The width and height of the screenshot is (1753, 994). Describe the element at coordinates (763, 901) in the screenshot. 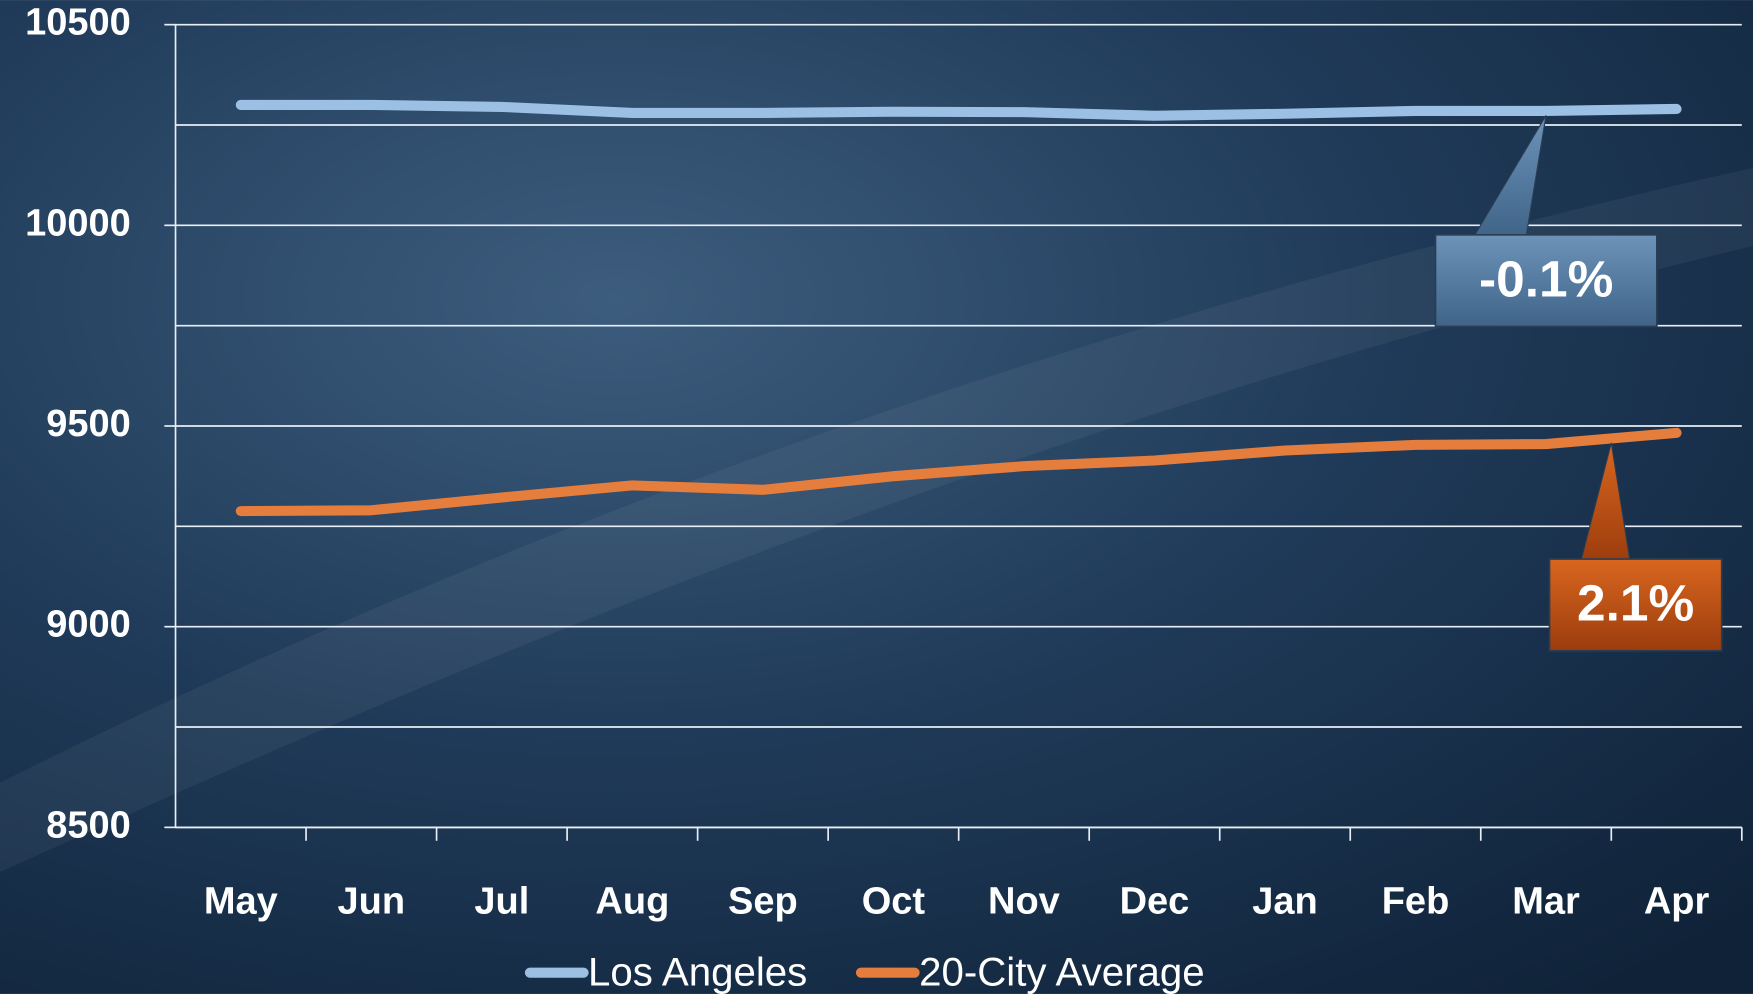

I see `x-tick-label: Sep` at that location.